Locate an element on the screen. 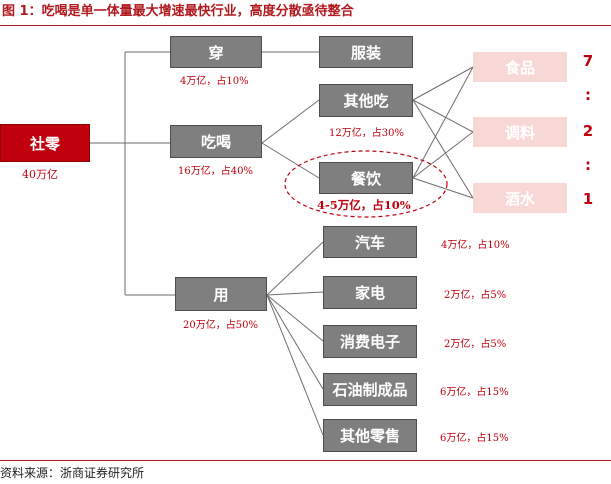 The image size is (611, 484). root-note: 40万亿 is located at coordinates (40, 174).